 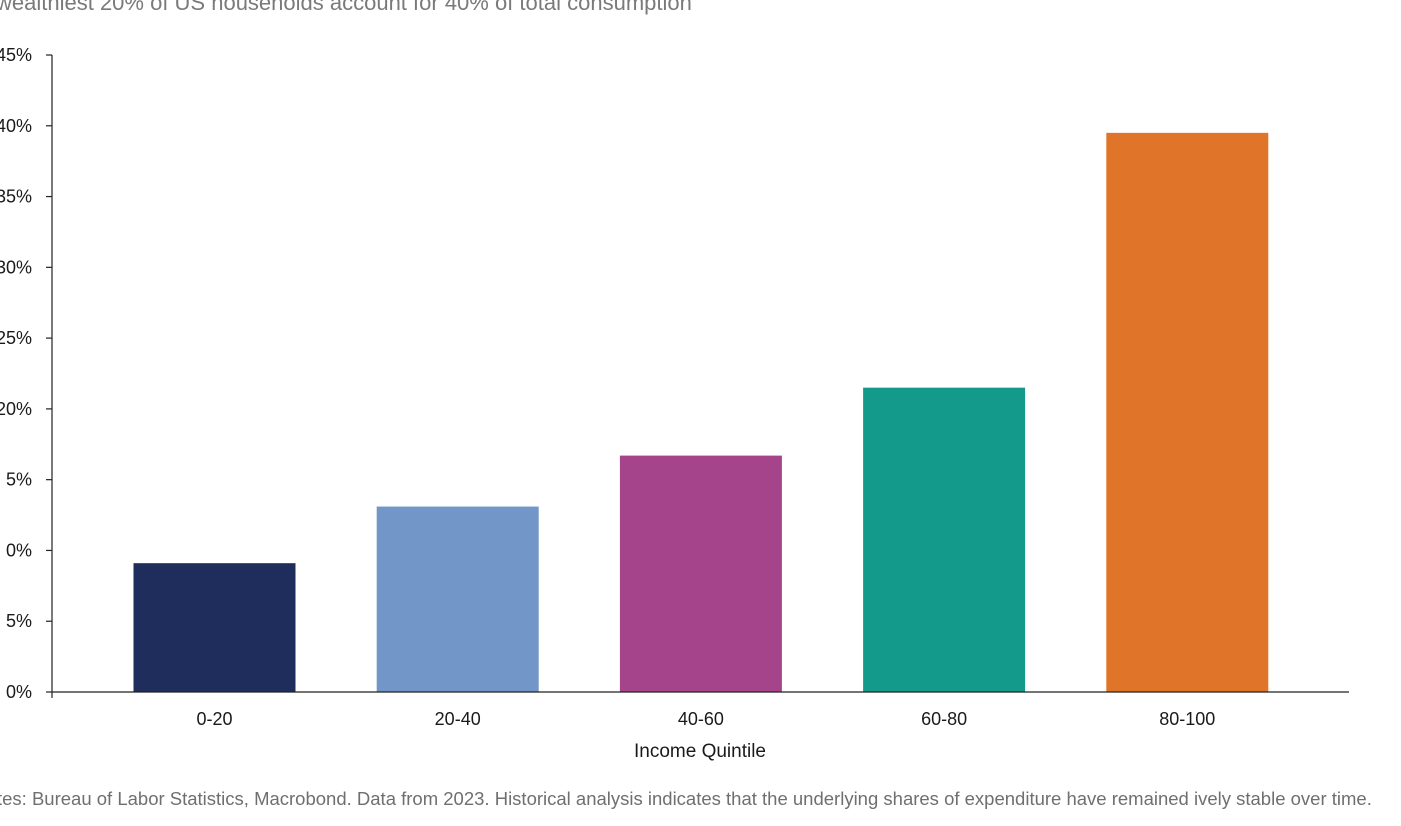 I want to click on x-axis: 0-20 20-40 40-60 60-80 80-100, so click(x=700, y=710).